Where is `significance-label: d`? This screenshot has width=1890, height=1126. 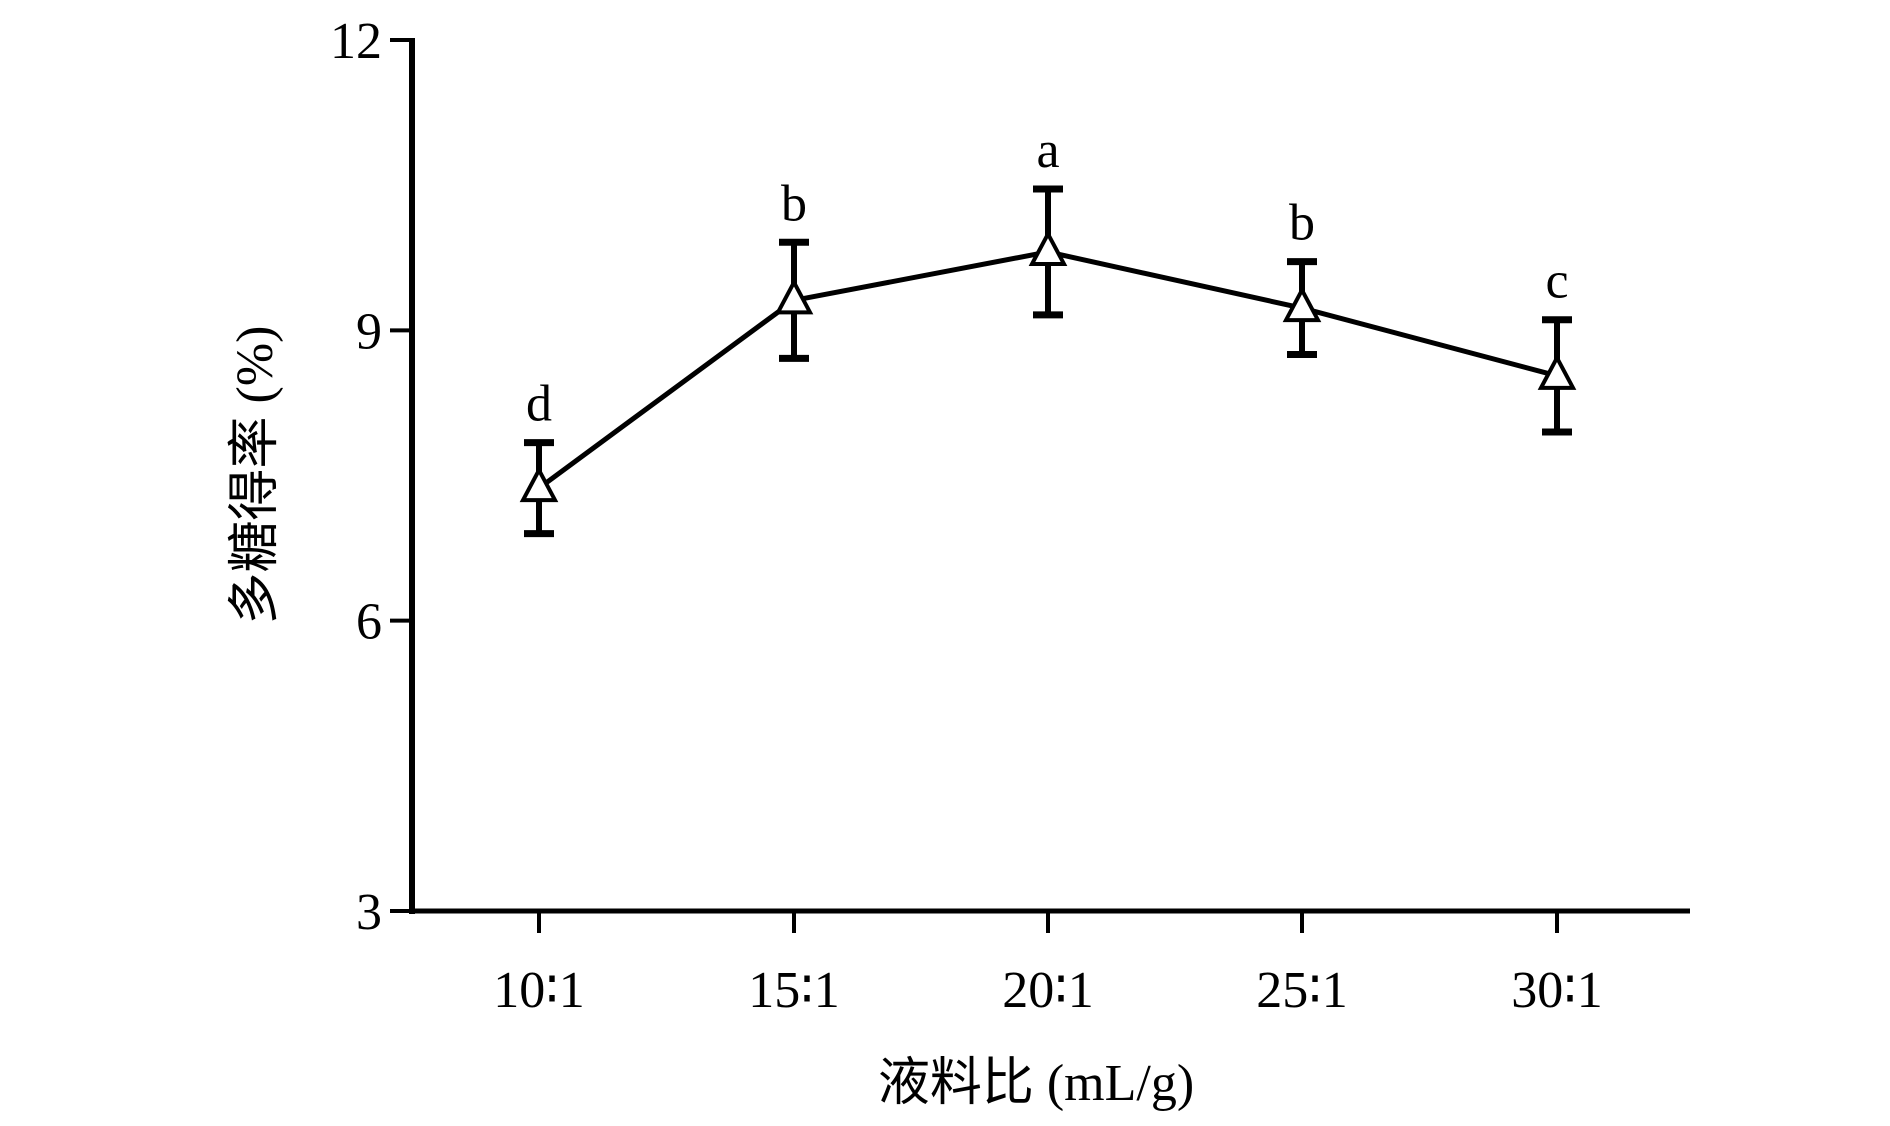
significance-label: d is located at coordinates (539, 404).